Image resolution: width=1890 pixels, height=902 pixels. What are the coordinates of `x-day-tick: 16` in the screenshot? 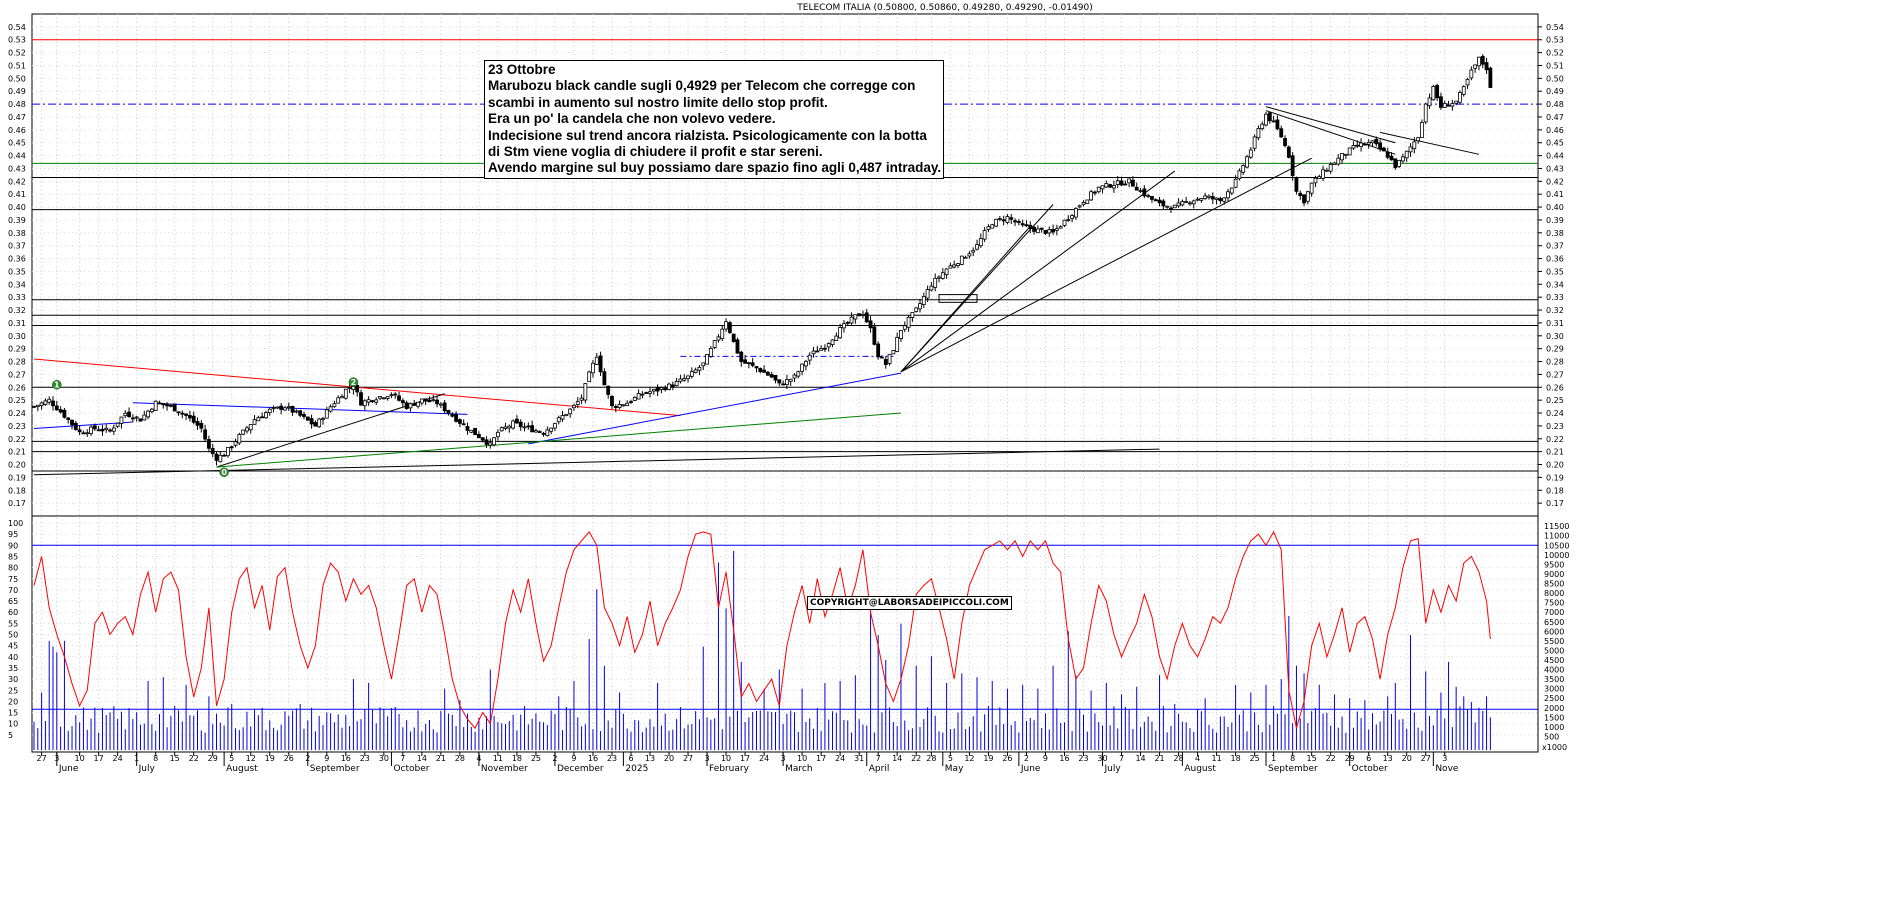 It's located at (1064, 758).